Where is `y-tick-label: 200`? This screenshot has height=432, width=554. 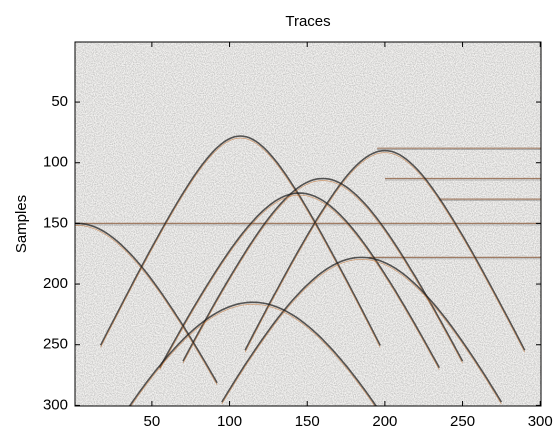 y-tick-label: 200 is located at coordinates (55, 283).